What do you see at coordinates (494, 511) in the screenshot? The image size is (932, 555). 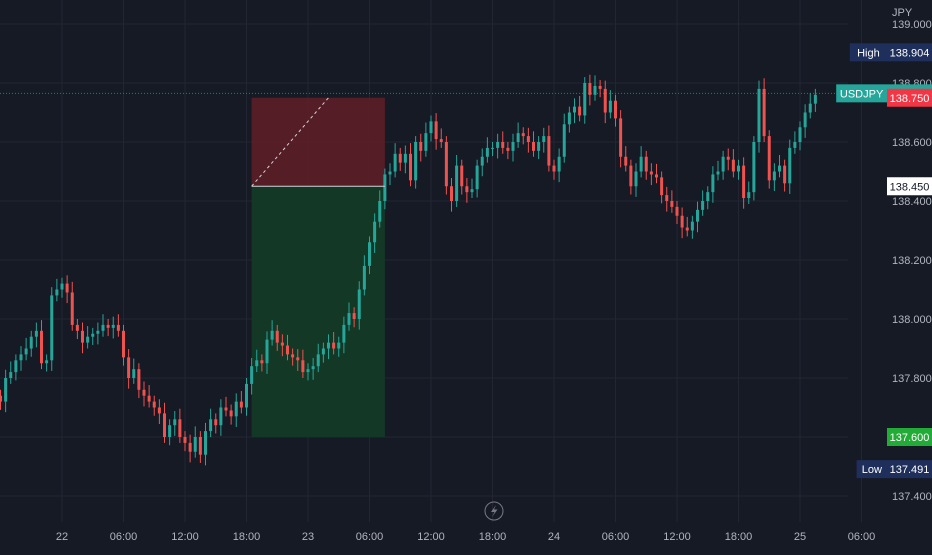 I see `lightning-icon` at bounding box center [494, 511].